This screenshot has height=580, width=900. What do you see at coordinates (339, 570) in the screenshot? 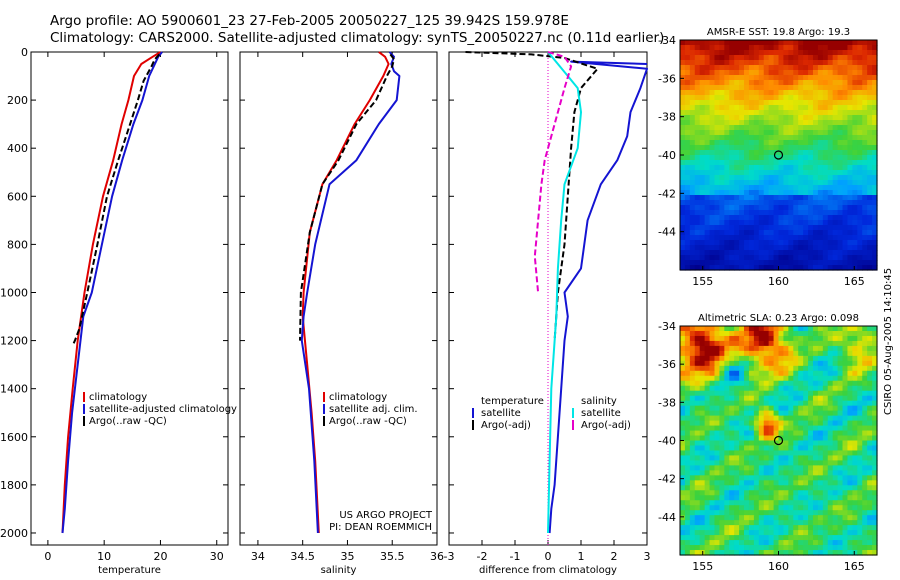
I see `salinity-xlabel: salinity` at bounding box center [339, 570].